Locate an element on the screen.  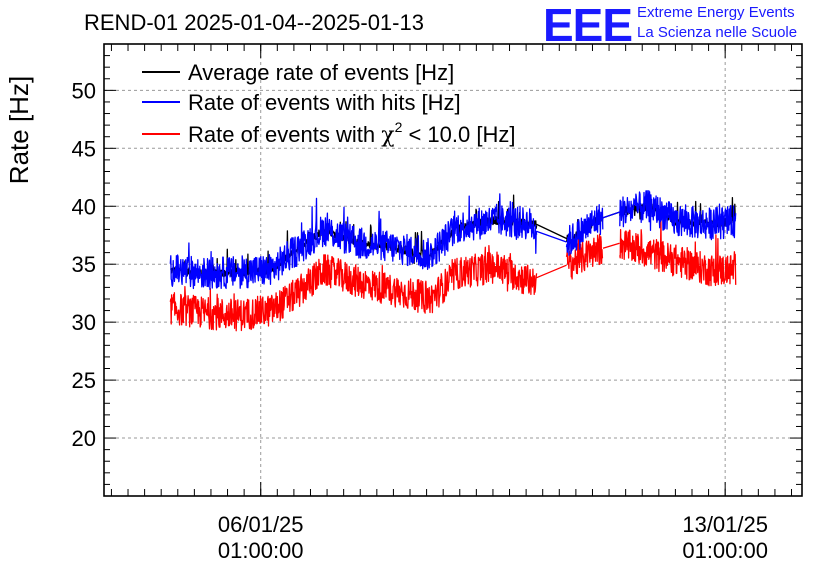
y-tick-label: 25 is located at coordinates (84, 380).